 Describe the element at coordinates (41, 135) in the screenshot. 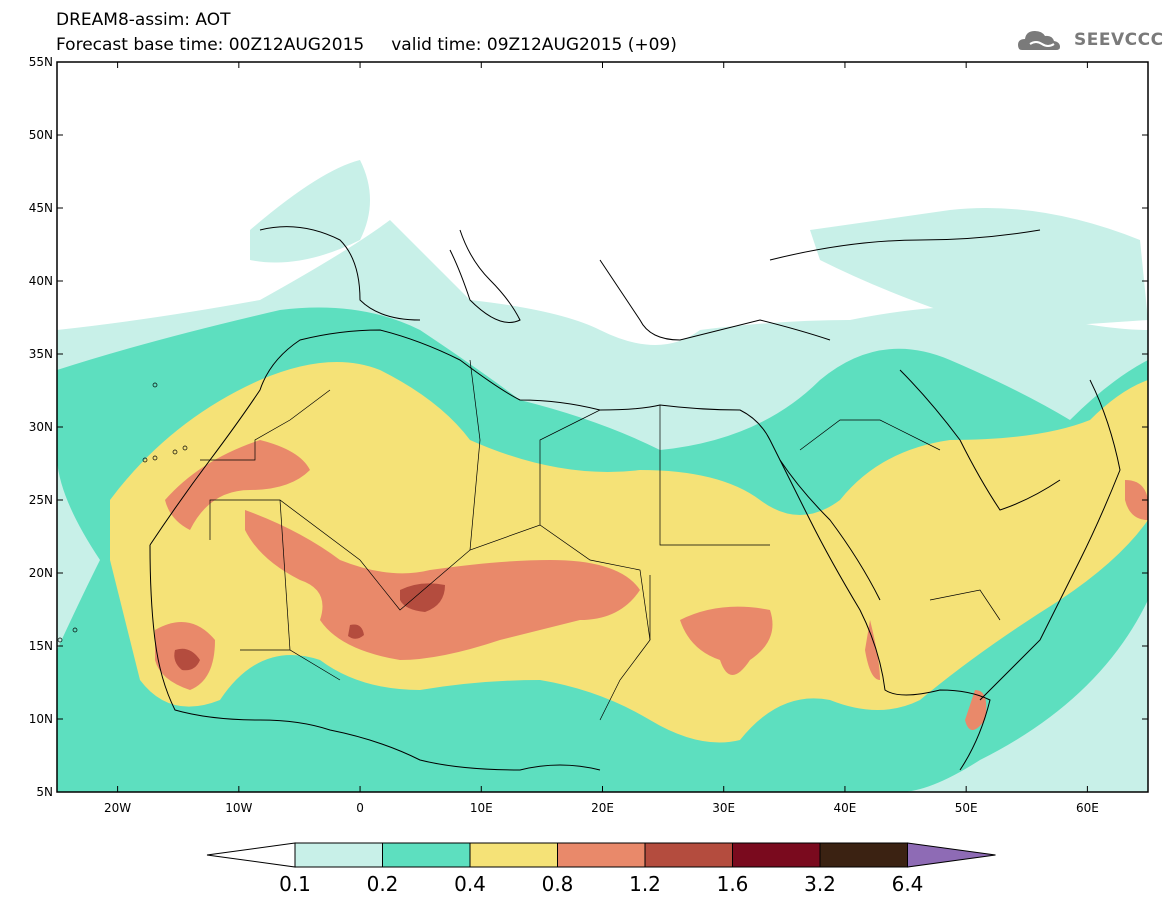

I see `lat-label: 50N` at that location.